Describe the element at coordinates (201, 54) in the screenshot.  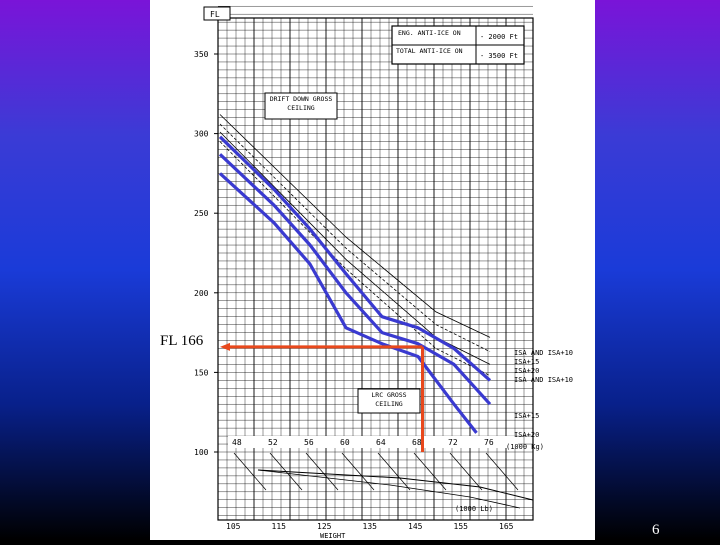
I see `y-tick-label: 350` at that location.